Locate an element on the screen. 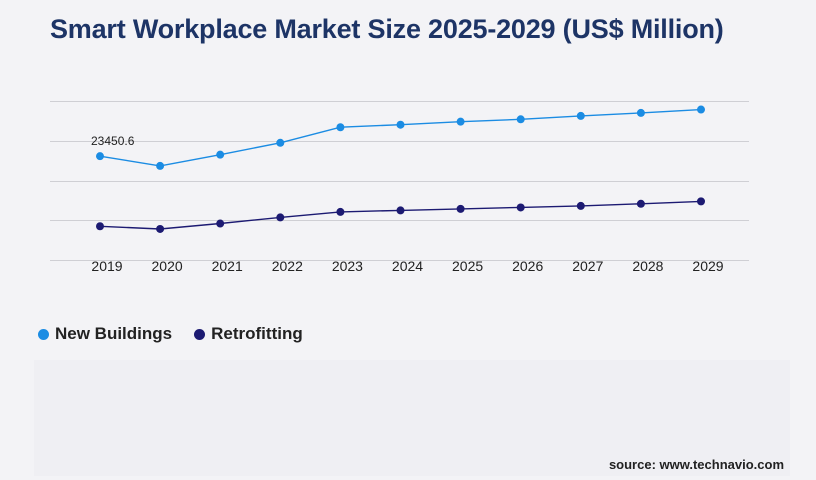 The image size is (816, 480). point-s0-2025 is located at coordinates (460, 121).